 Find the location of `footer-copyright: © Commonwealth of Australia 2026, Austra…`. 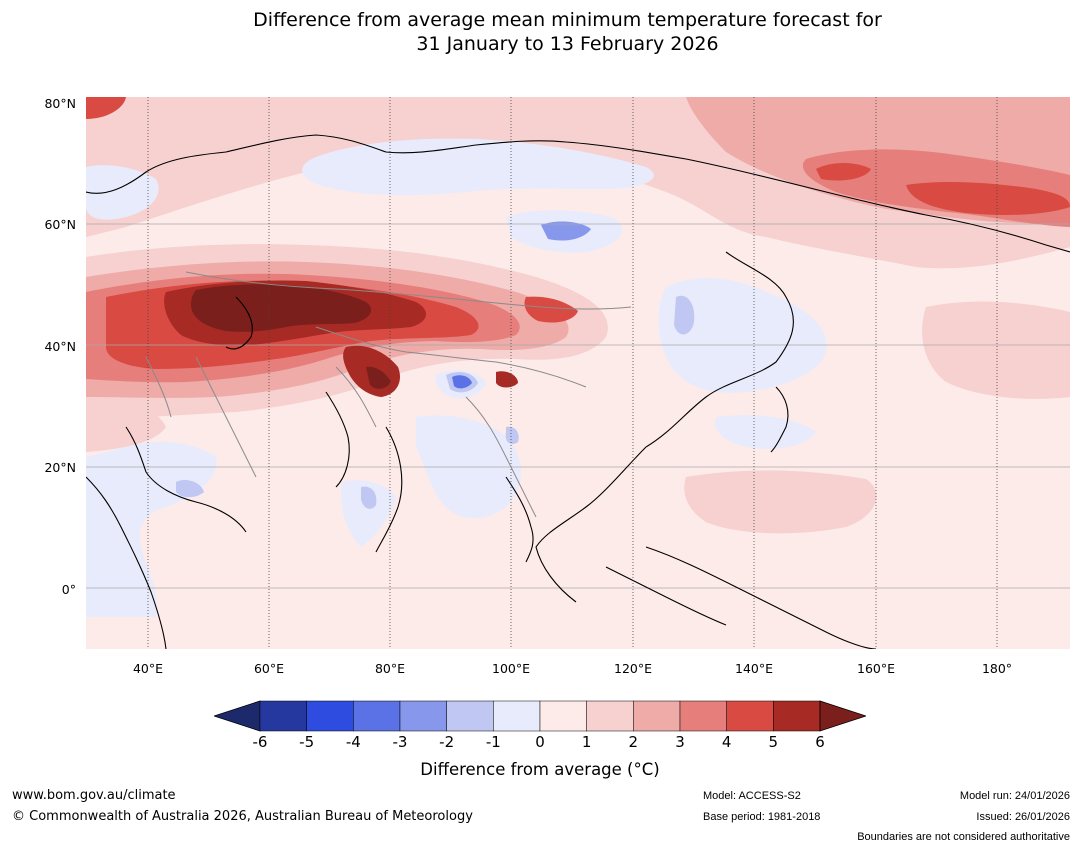

footer-copyright: © Commonwealth of Australia 2026, Austra… is located at coordinates (242, 816).